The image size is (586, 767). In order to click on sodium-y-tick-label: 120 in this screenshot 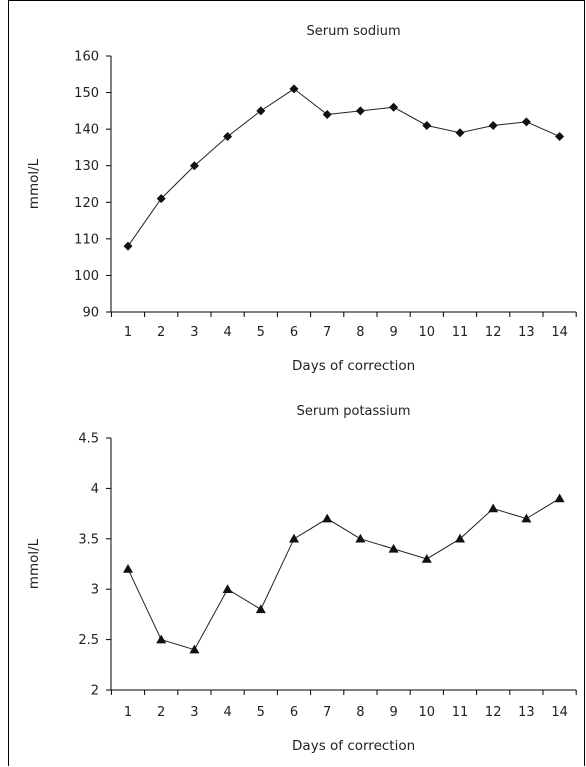, I will do `click(86, 203)`.